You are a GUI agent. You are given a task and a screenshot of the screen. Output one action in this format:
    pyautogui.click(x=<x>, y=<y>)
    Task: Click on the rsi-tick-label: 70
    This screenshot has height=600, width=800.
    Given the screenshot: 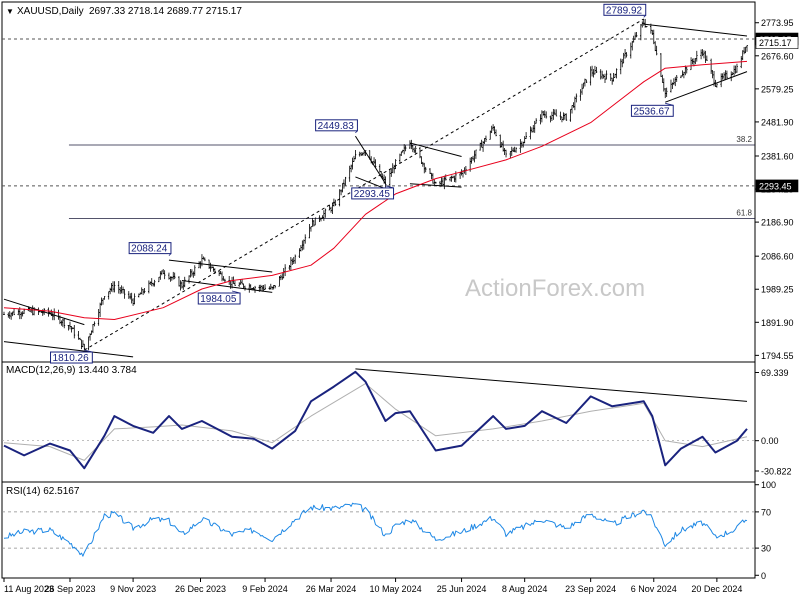 What is the action you would take?
    pyautogui.click(x=766, y=512)
    